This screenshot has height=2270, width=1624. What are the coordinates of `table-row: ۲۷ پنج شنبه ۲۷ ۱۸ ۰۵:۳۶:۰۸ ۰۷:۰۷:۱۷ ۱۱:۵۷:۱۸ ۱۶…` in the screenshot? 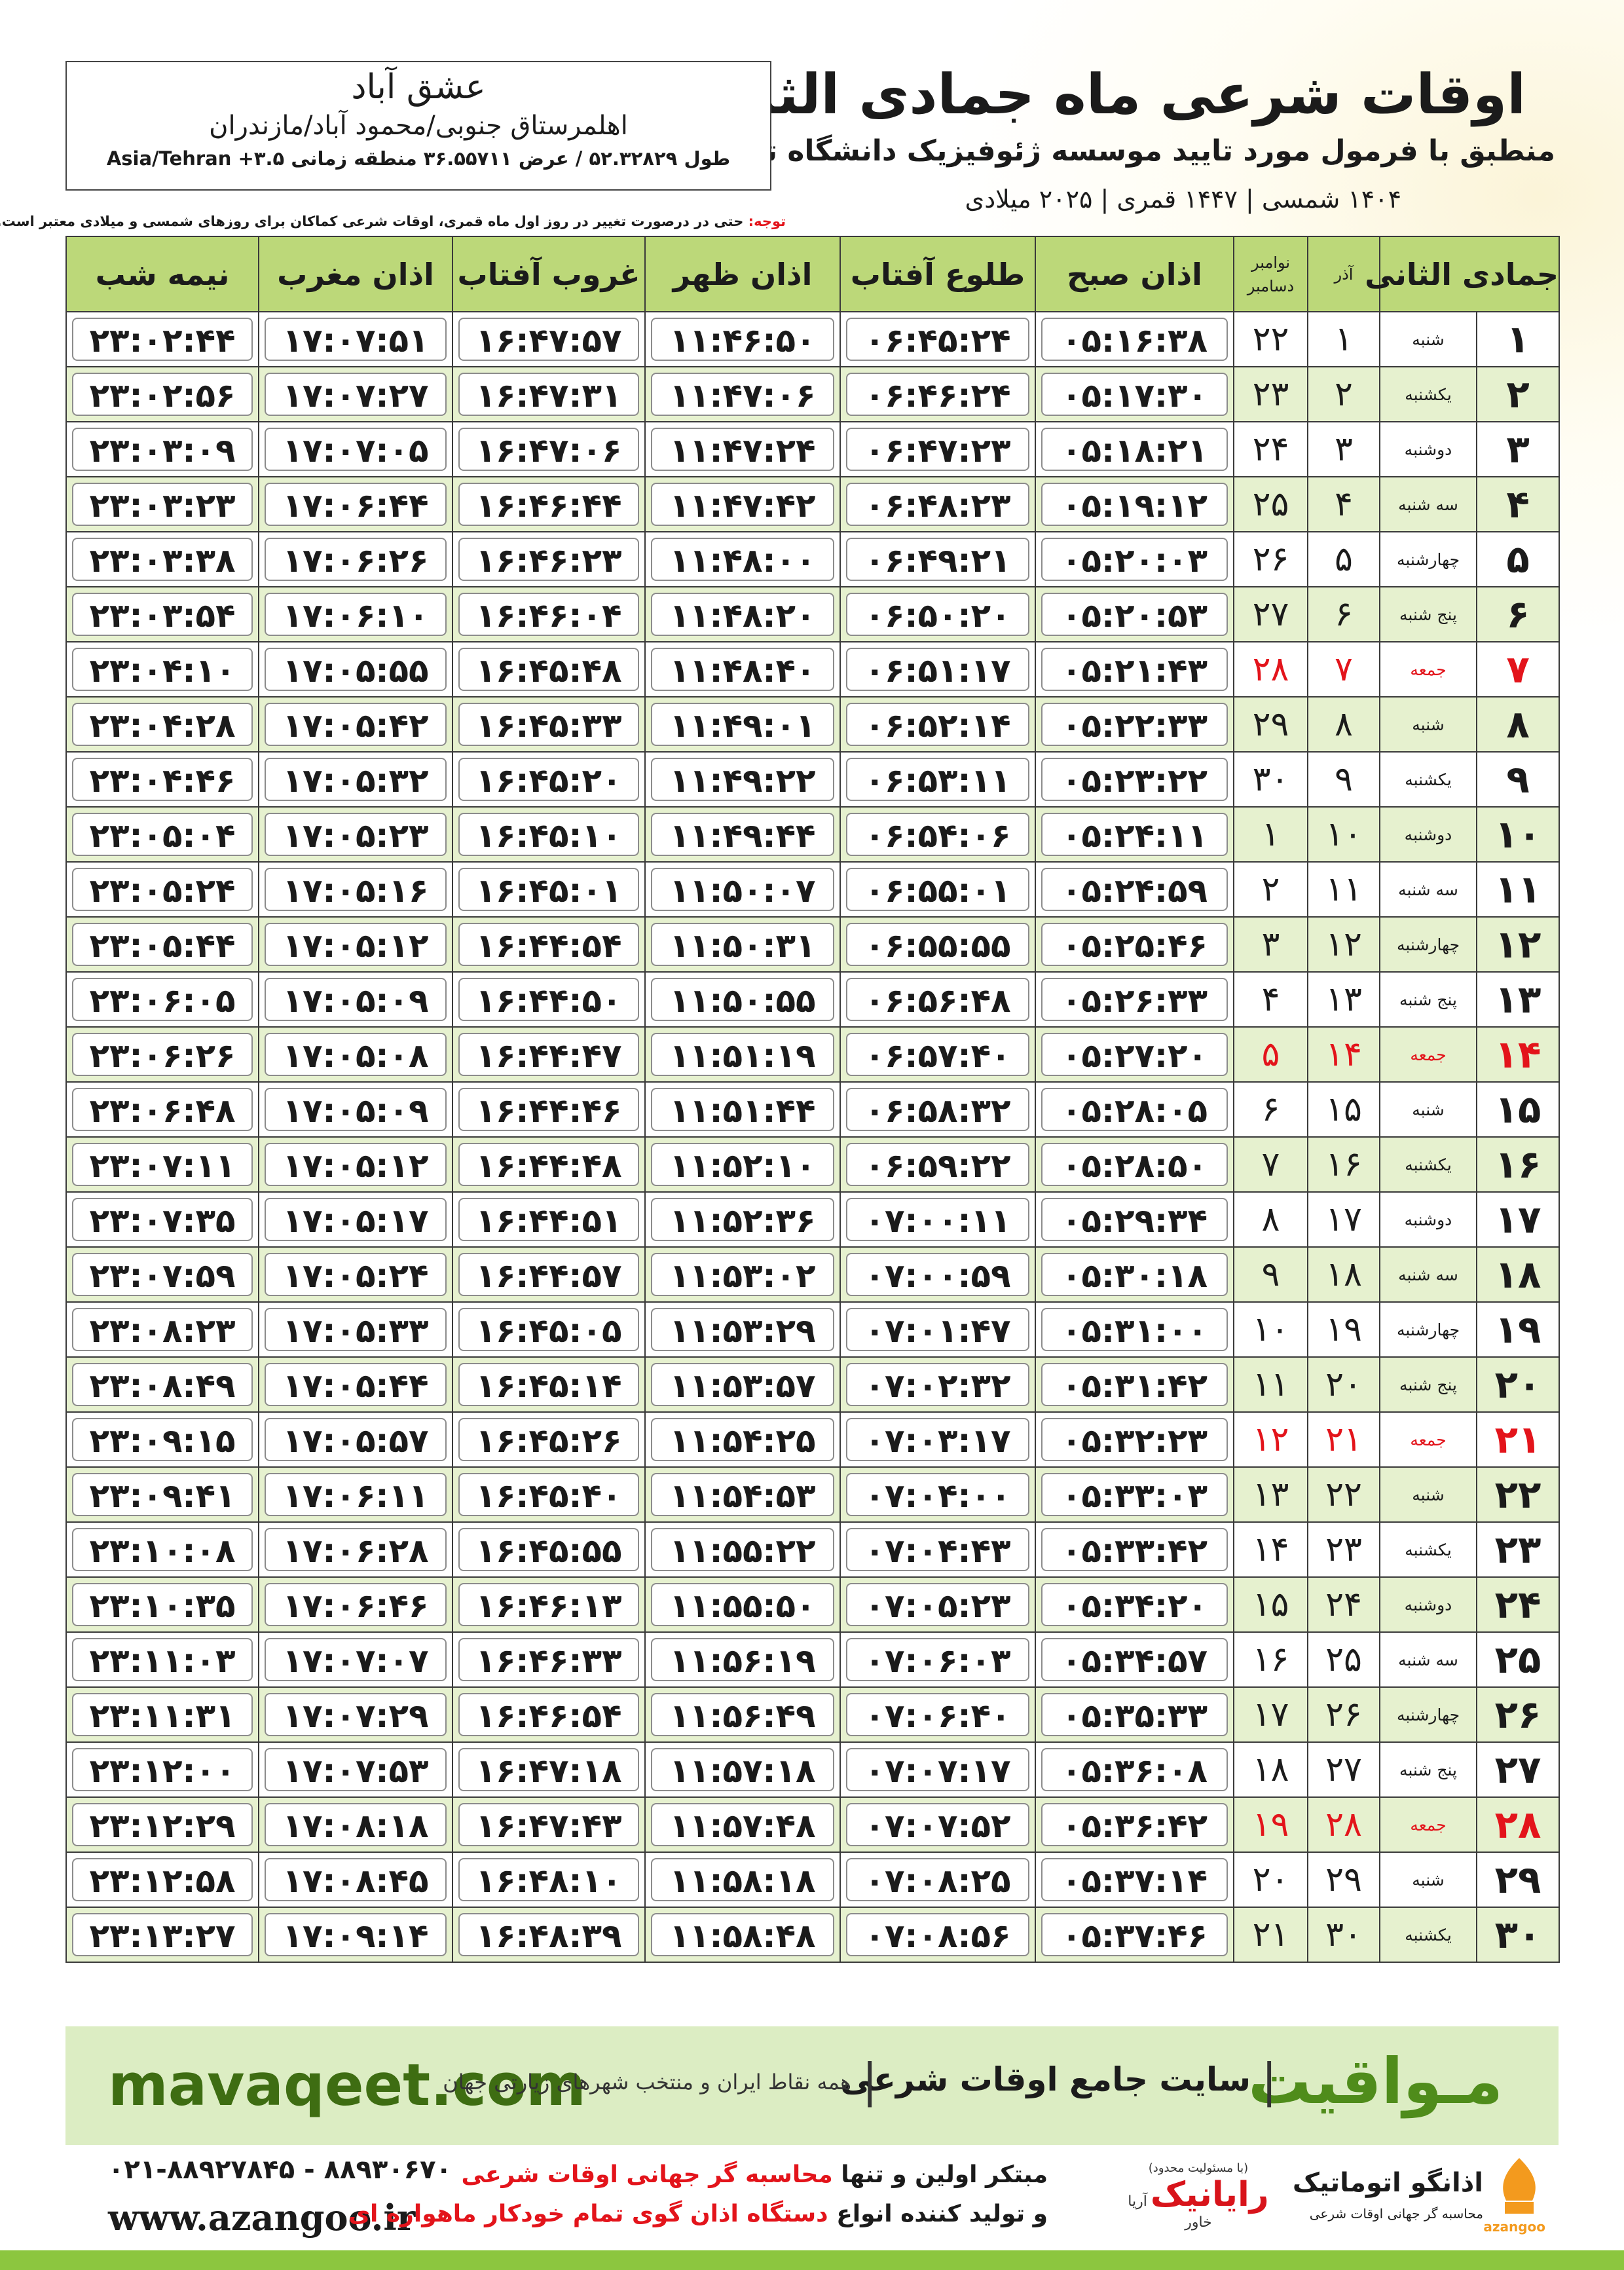 It's located at (812, 1769).